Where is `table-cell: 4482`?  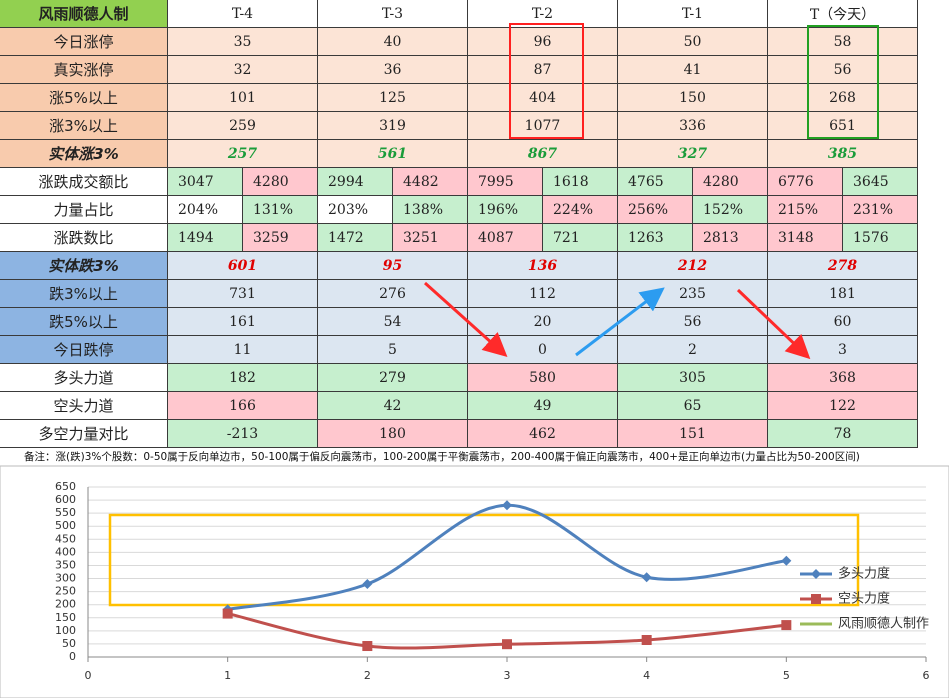 table-cell: 4482 is located at coordinates (430, 182).